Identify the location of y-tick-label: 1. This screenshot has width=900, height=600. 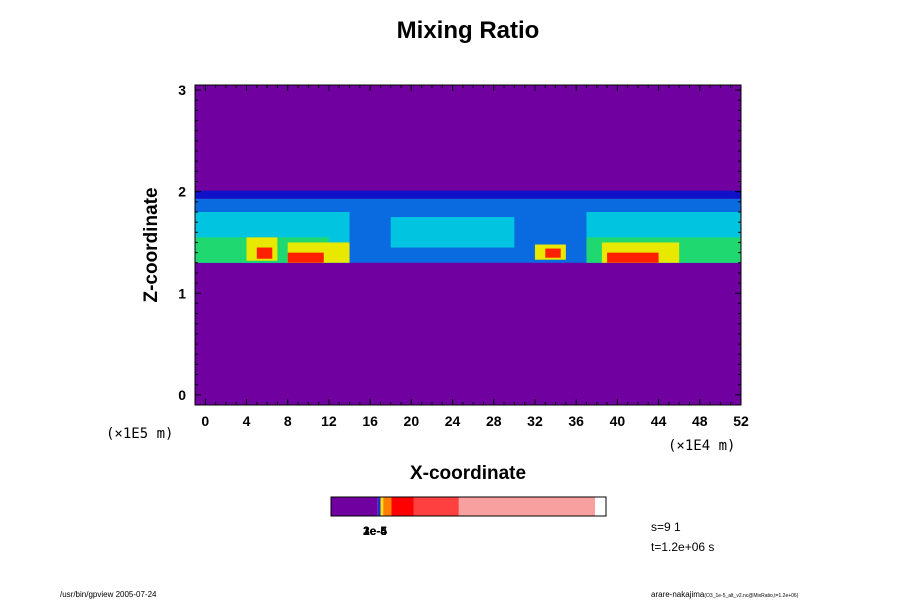
(182, 293).